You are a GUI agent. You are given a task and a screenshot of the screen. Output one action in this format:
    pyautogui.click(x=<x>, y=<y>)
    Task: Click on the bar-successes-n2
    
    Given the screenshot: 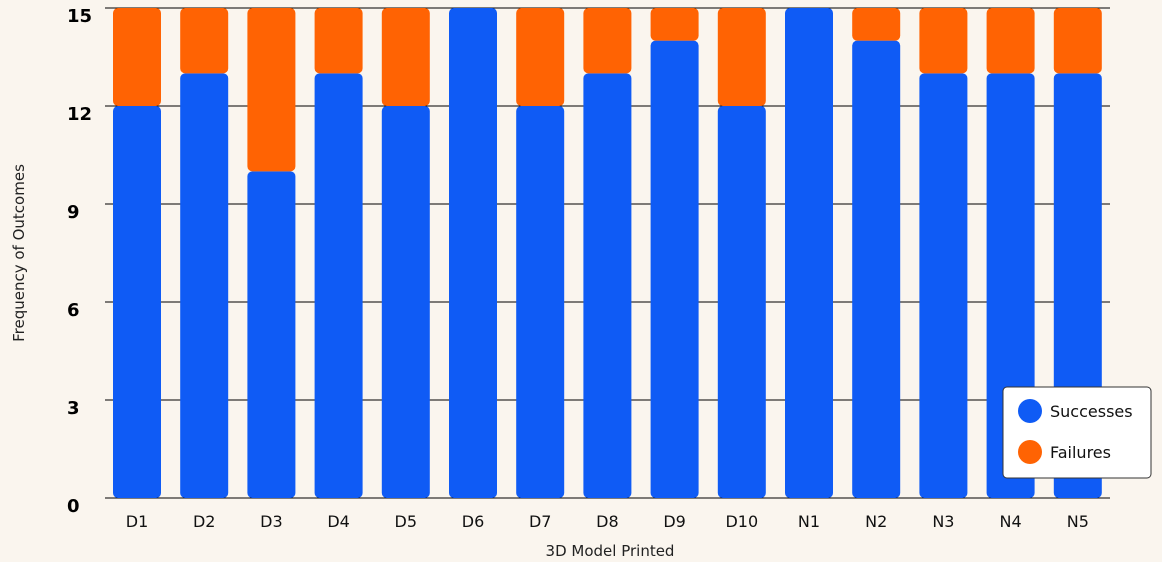 What is the action you would take?
    pyautogui.click(x=876, y=269)
    